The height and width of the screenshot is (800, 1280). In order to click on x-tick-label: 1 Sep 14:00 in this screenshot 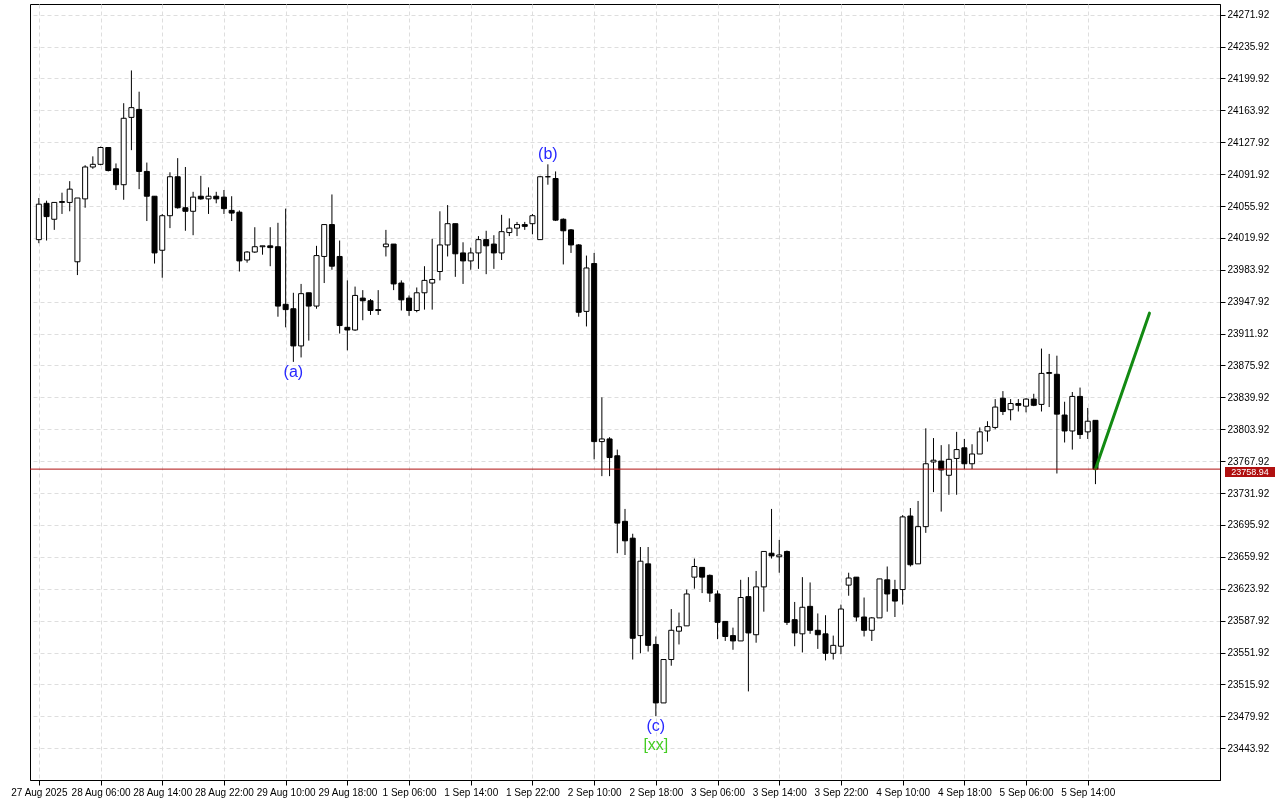, I will do `click(471, 792)`.